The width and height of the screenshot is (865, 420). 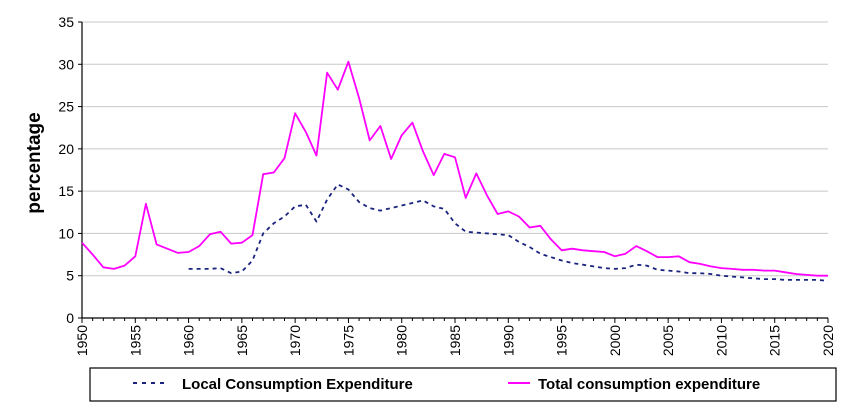 What do you see at coordinates (70, 276) in the screenshot?
I see `y-tick-label: 5` at bounding box center [70, 276].